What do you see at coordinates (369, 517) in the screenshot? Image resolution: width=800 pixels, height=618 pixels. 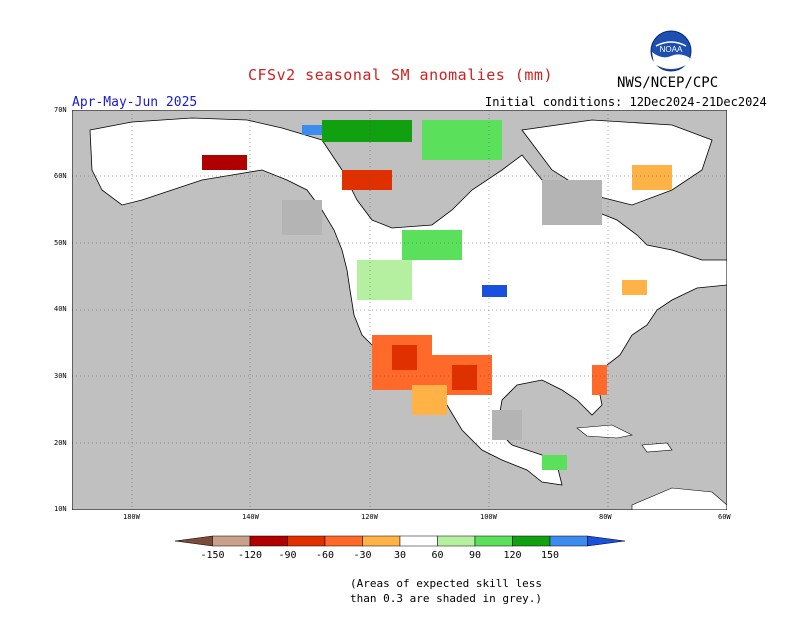 I see `lon-label: 120W` at bounding box center [369, 517].